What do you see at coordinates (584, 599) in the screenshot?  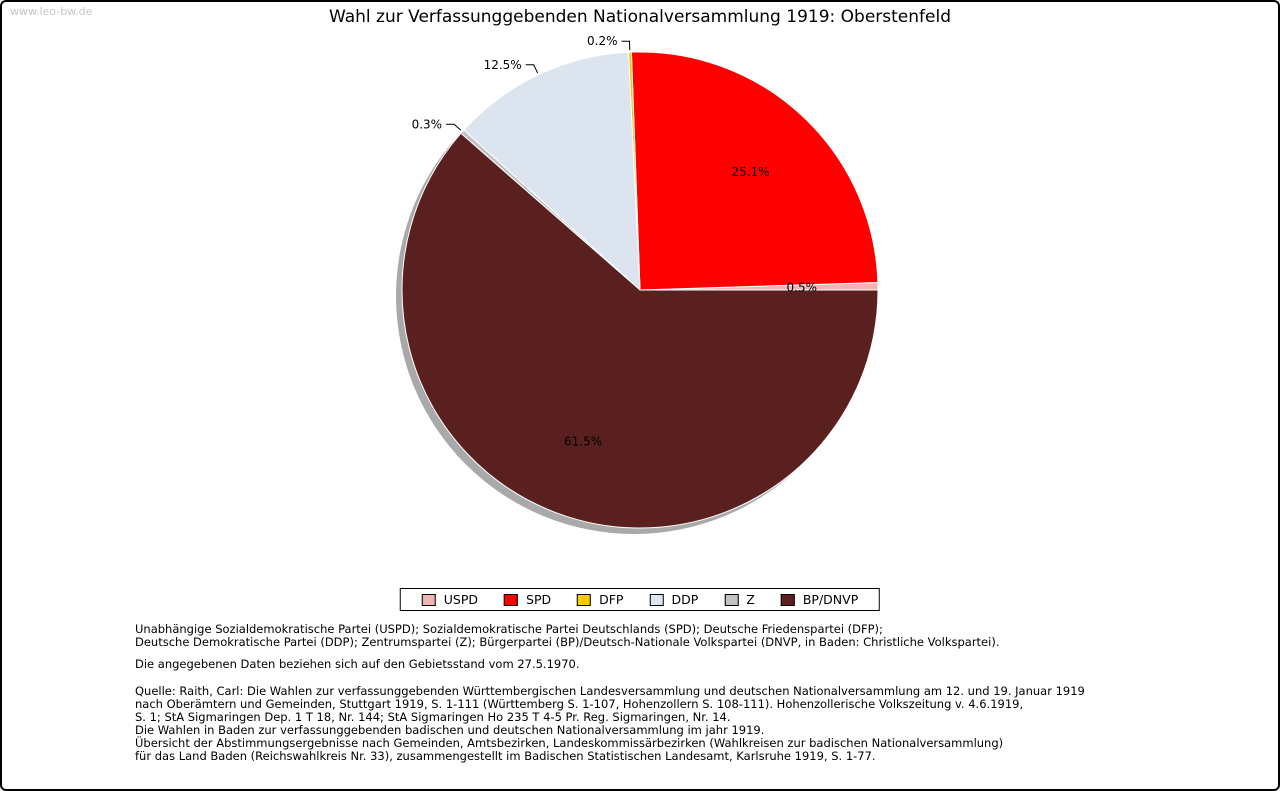 I see `legend-swatch-dfp` at bounding box center [584, 599].